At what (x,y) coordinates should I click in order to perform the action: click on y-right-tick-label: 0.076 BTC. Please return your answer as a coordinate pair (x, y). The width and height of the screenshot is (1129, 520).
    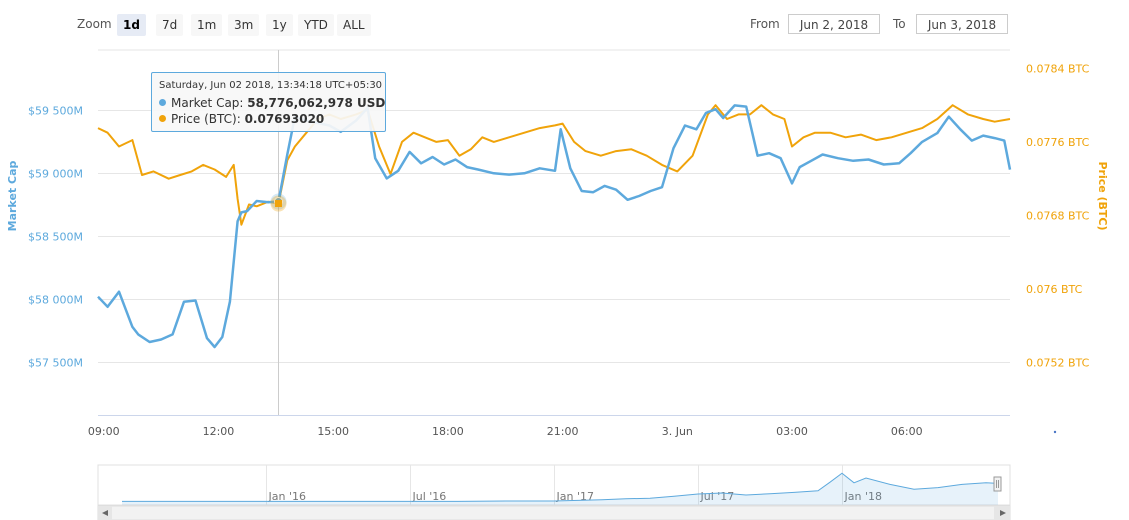
    Looking at the image, I should click on (1054, 289).